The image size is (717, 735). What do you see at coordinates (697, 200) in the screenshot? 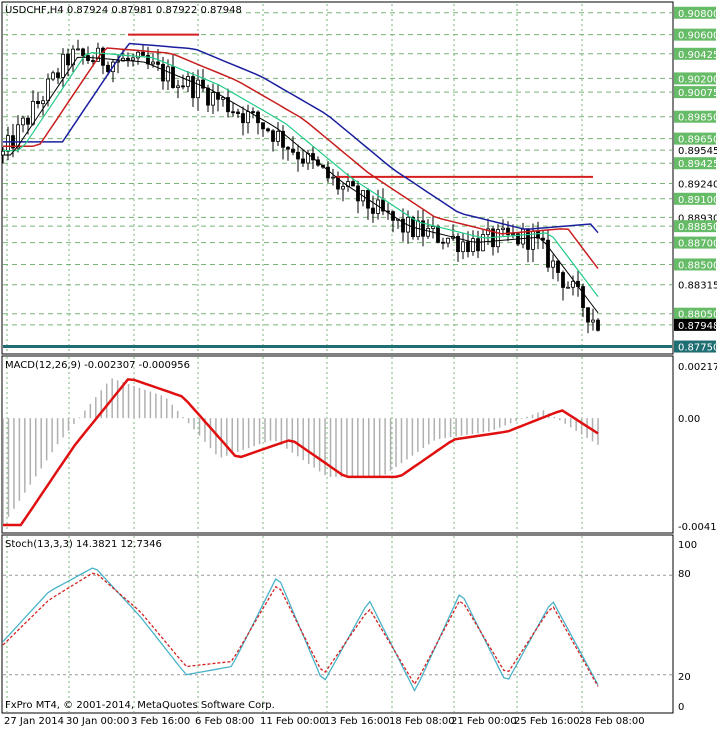
I see `price-label-10: 0.89100` at bounding box center [697, 200].